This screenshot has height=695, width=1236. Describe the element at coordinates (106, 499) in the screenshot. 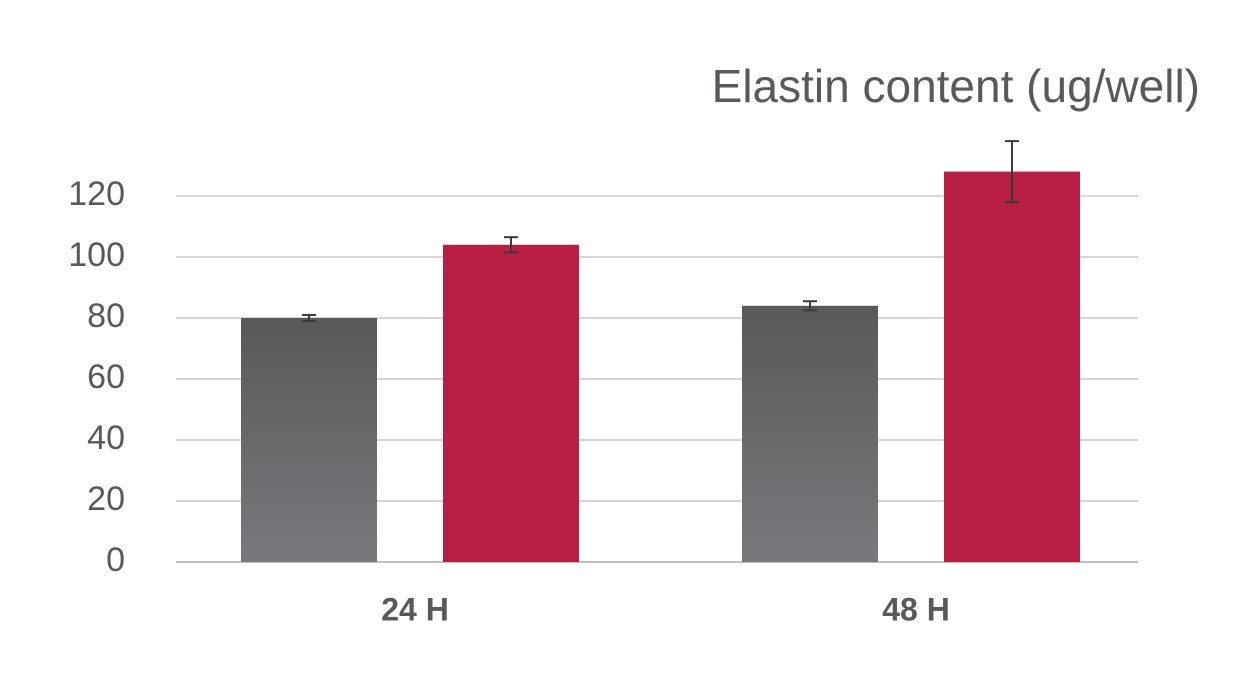

I see `y-tick-label: 20` at that location.